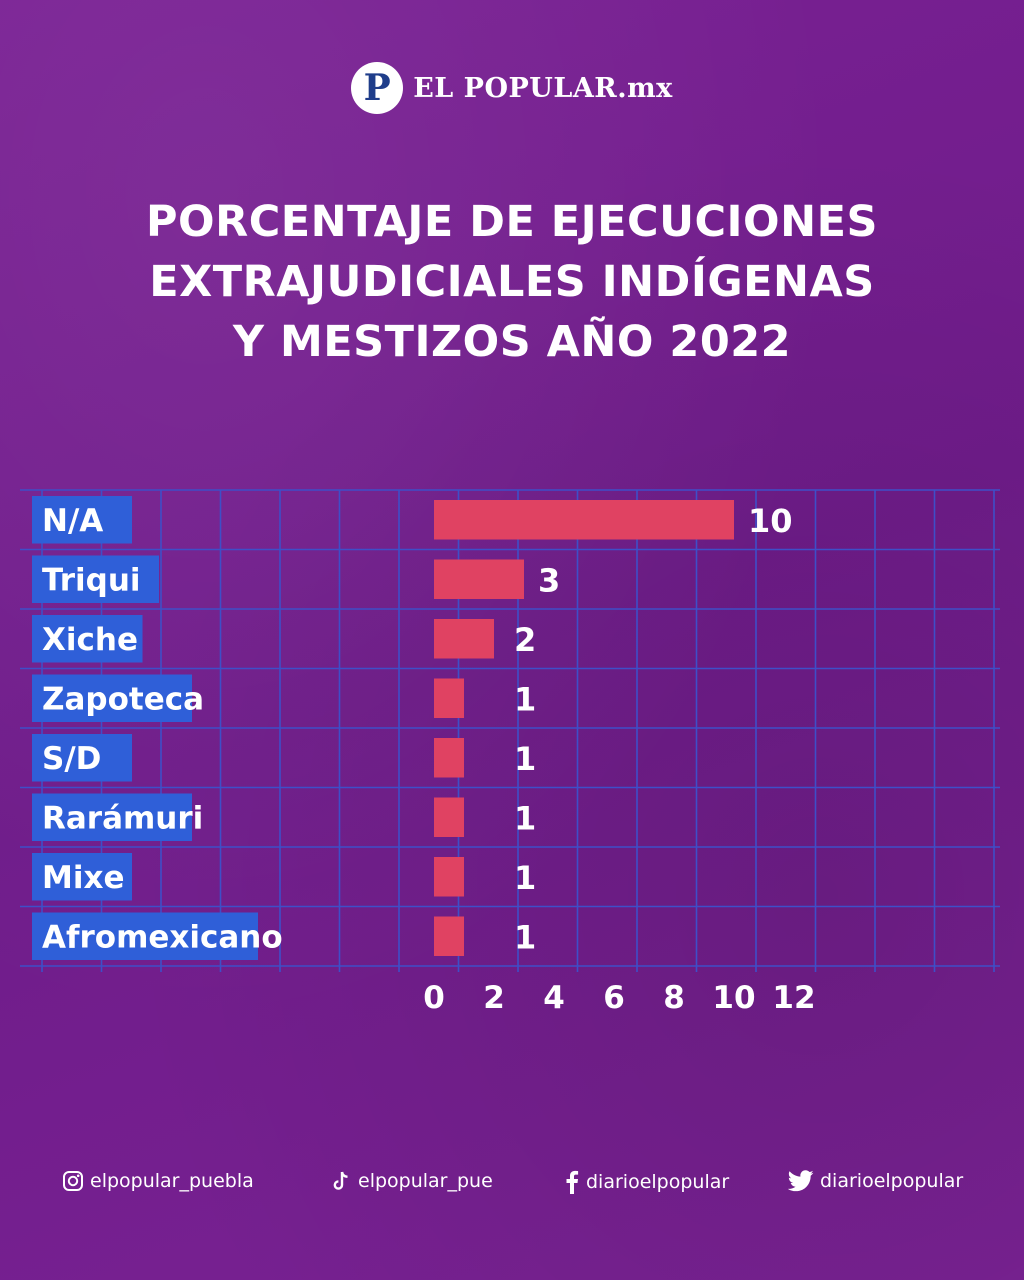 The height and width of the screenshot is (1280, 1024). I want to click on social-twitter: diarioelpopular, so click(875, 1181).